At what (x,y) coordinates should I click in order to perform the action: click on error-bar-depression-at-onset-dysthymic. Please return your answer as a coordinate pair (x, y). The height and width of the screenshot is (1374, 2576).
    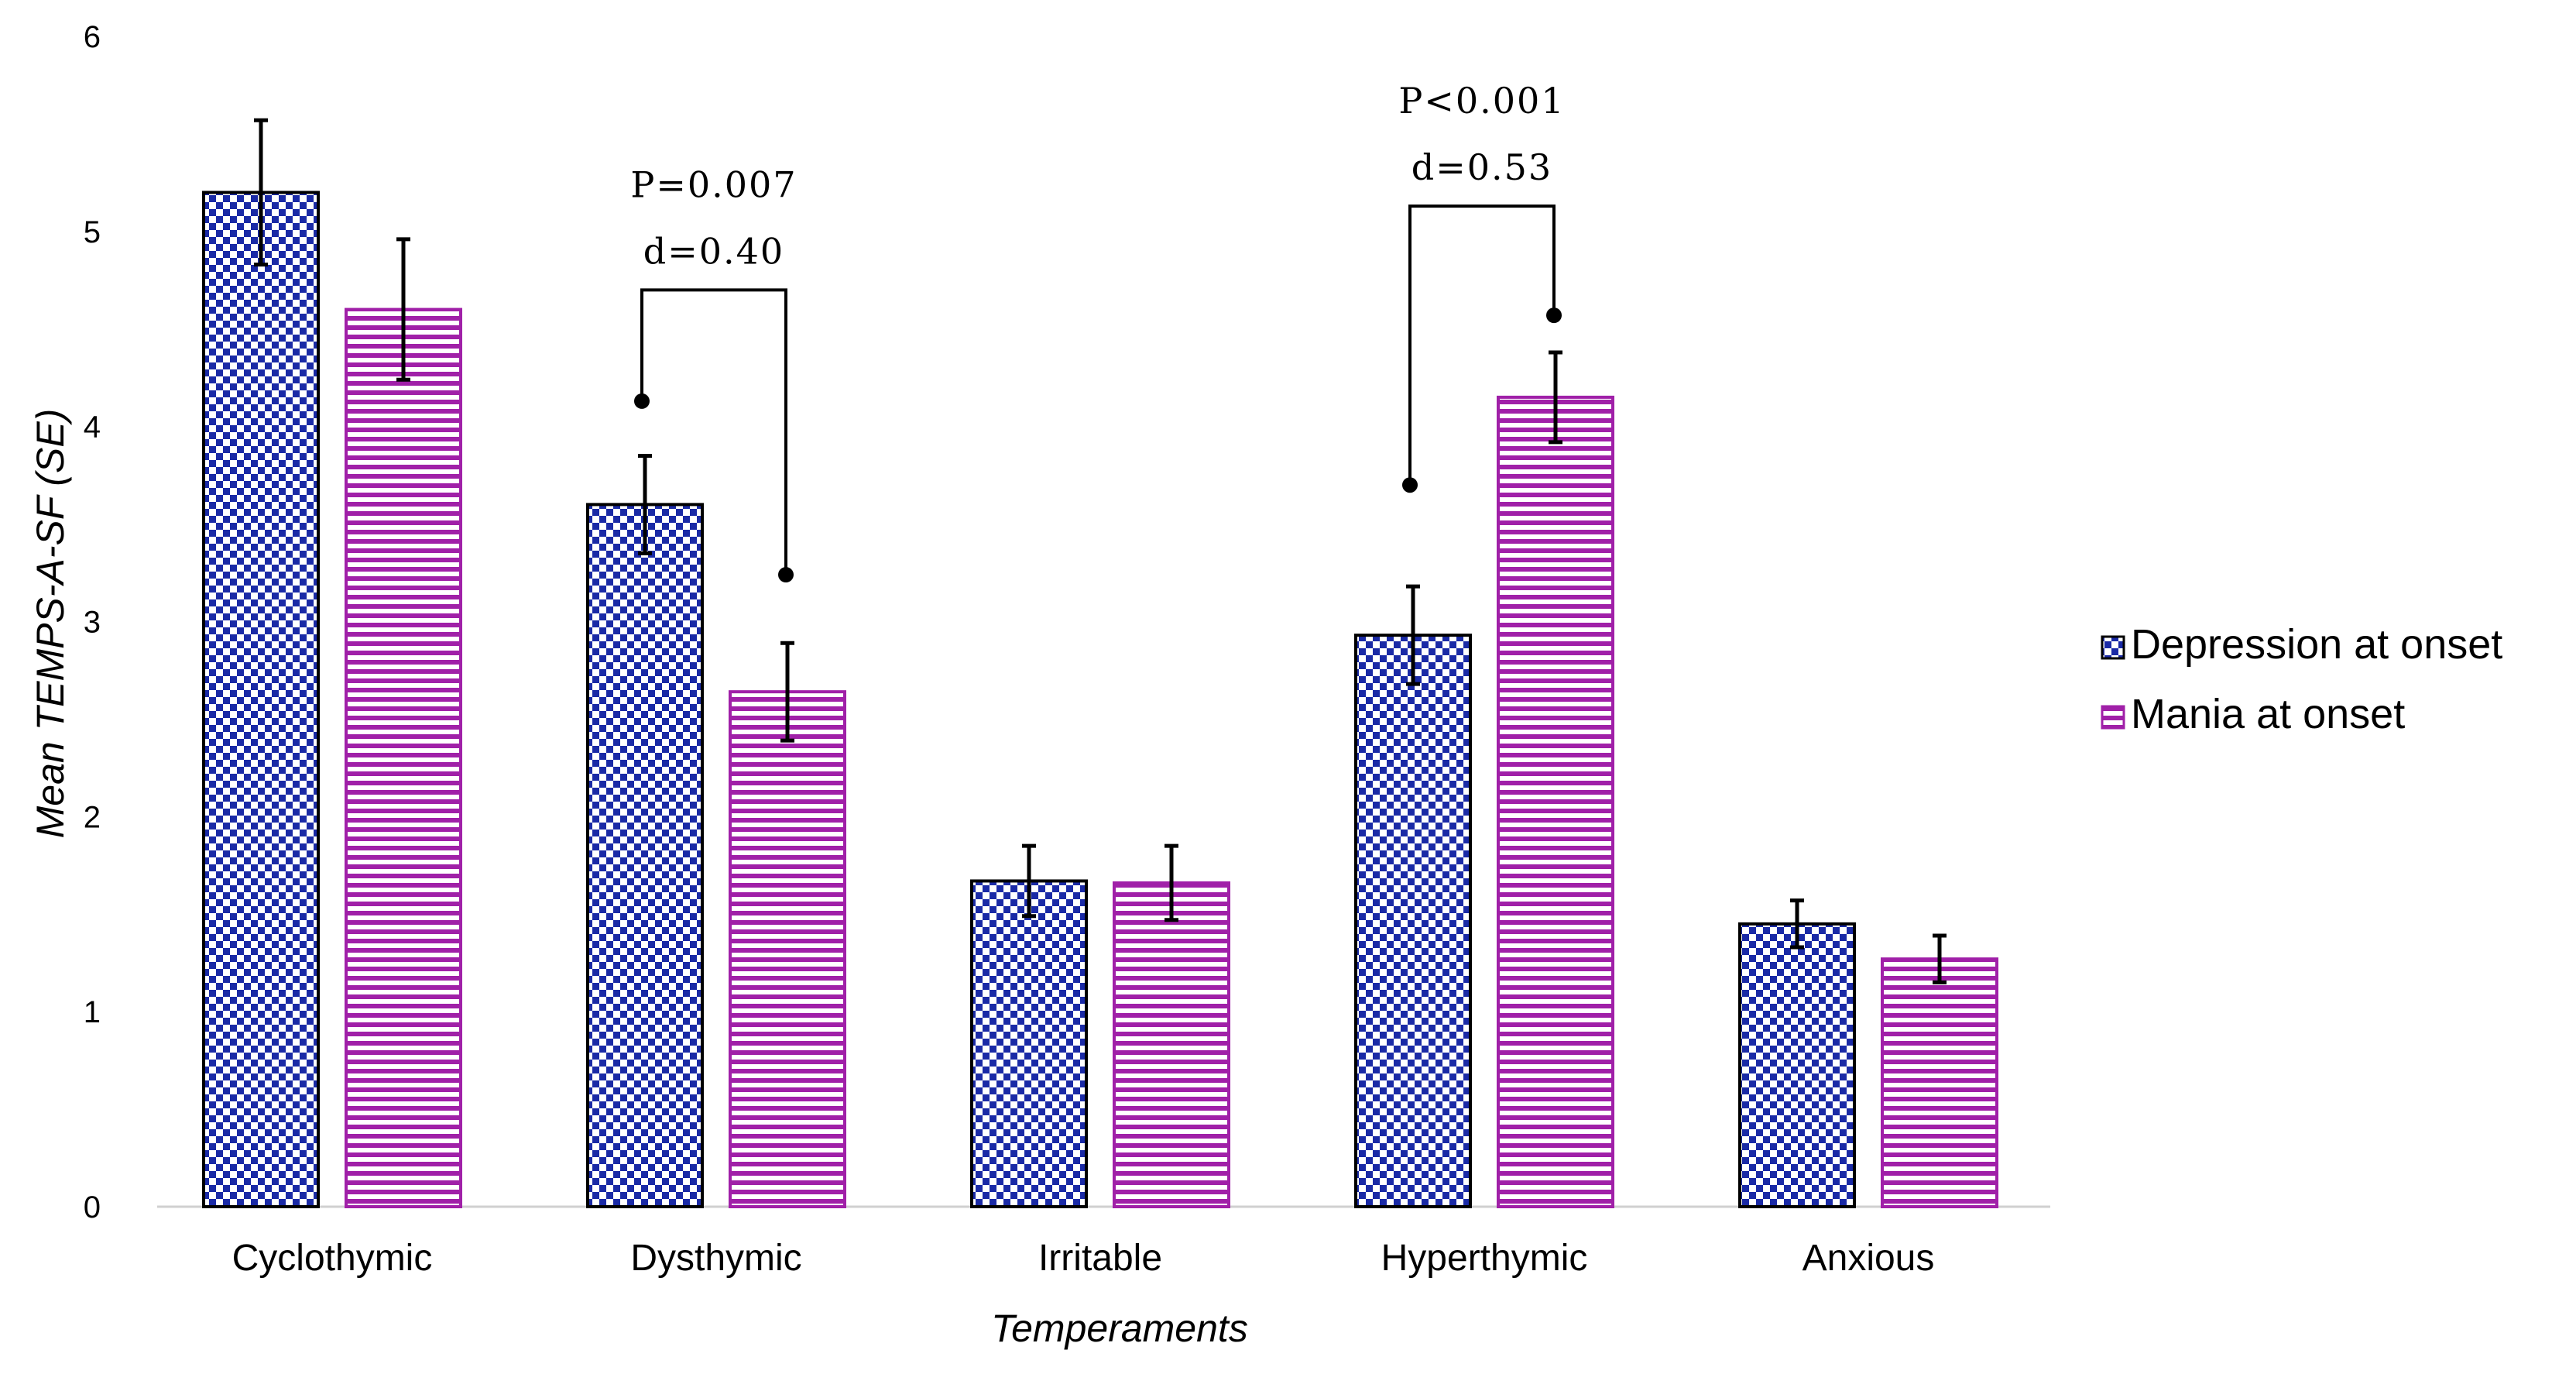
    Looking at the image, I should click on (645, 504).